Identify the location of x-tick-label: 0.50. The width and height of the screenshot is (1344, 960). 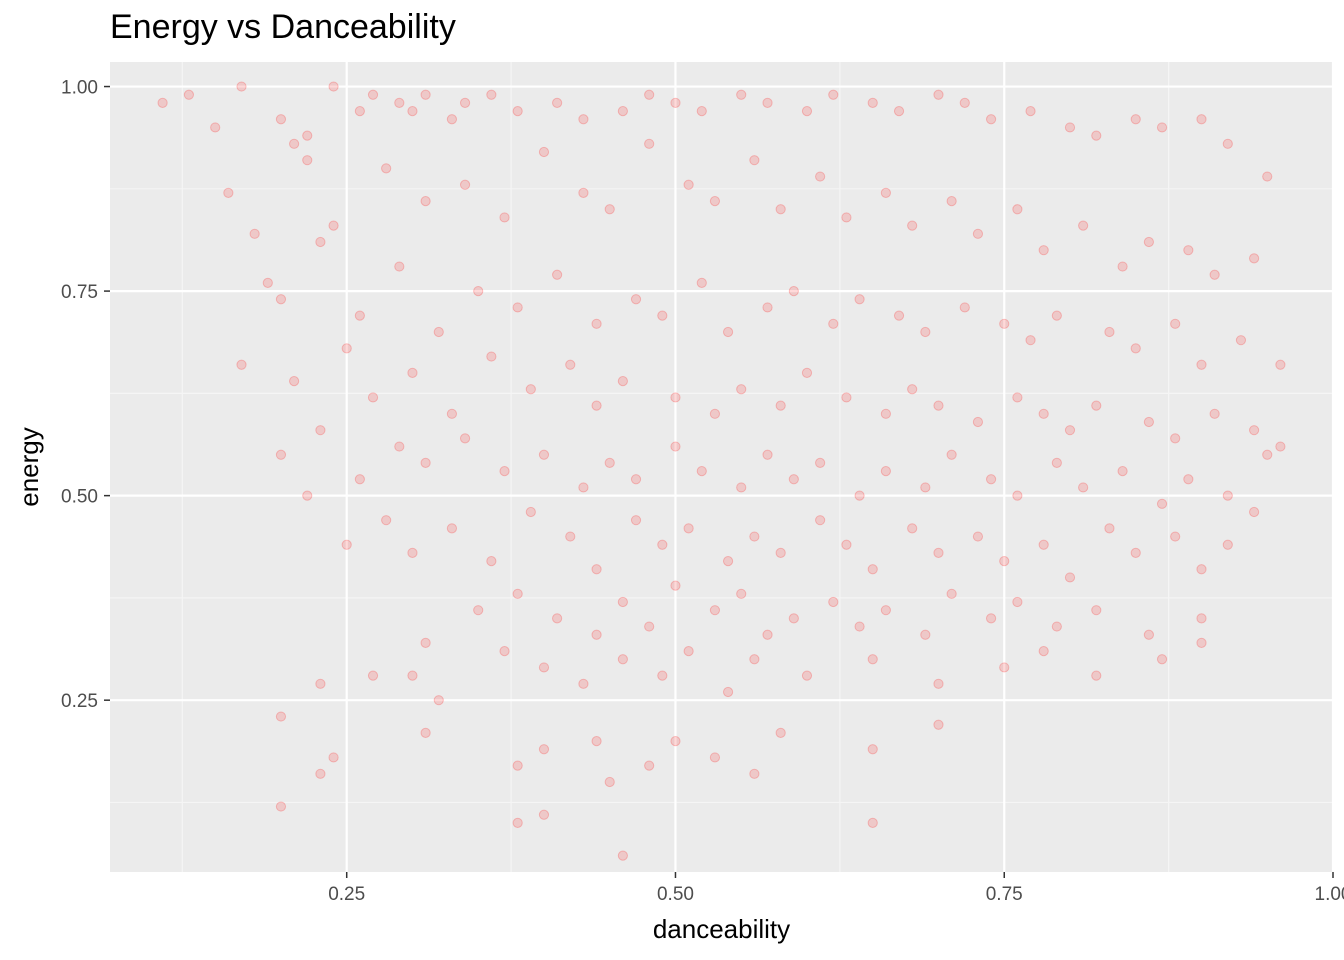
(675, 894).